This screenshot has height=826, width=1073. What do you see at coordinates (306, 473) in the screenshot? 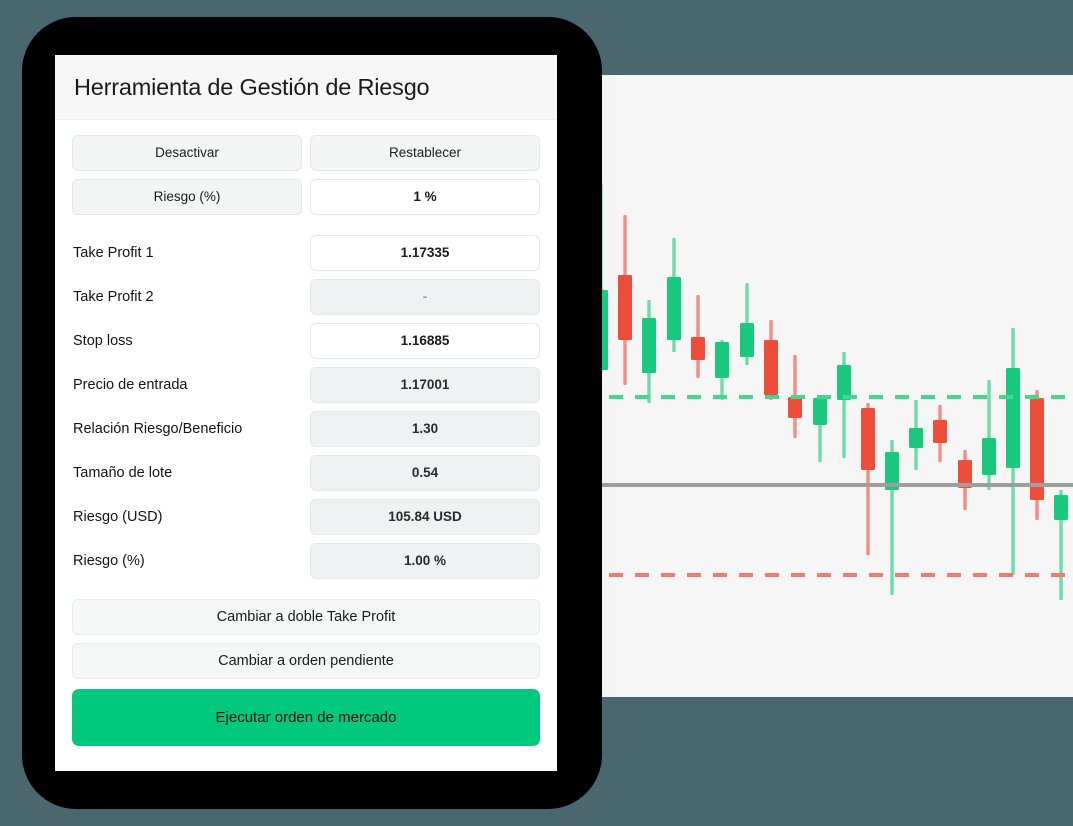
I see `row-lot-size: Tamaño de lote 0.54` at bounding box center [306, 473].